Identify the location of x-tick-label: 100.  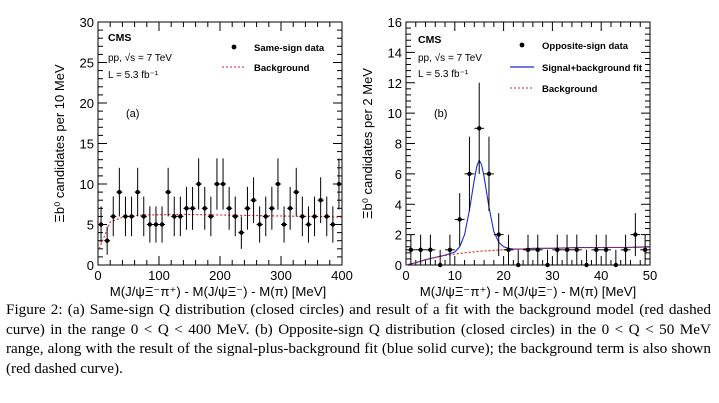
(159, 275).